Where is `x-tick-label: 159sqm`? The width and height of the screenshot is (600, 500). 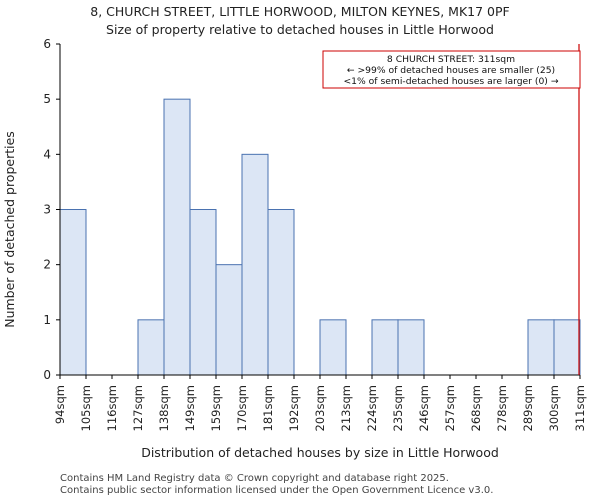
x-tick-label: 159sqm is located at coordinates (216, 408).